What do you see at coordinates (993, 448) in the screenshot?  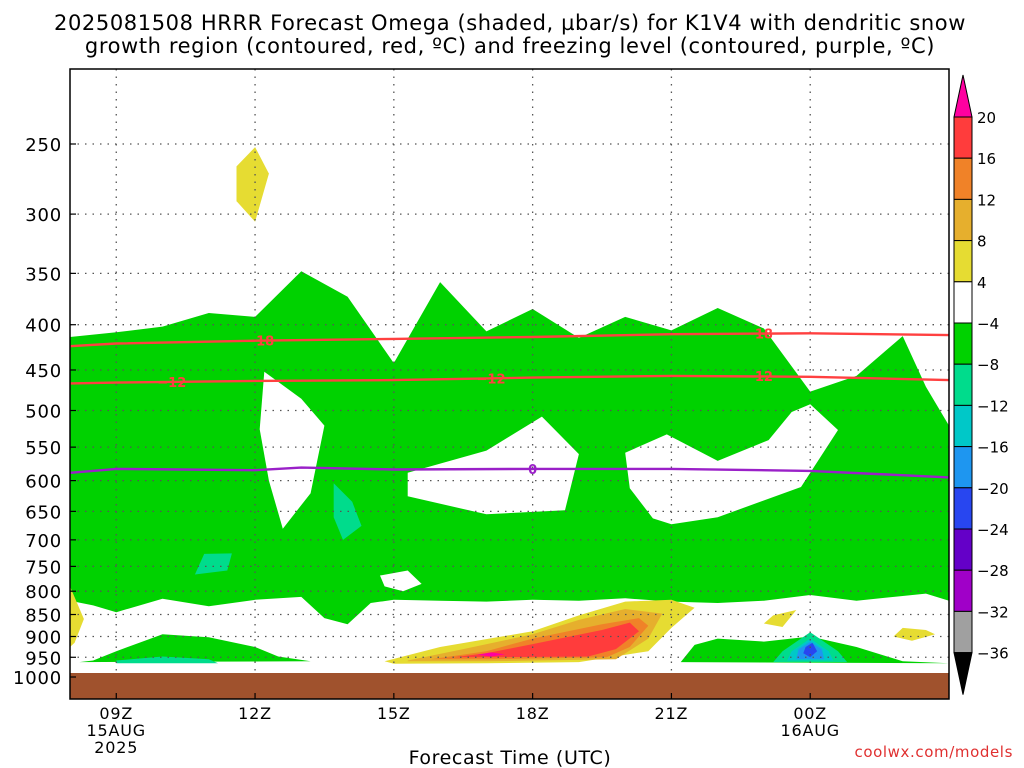 I see `colorbar-label-8: −16` at bounding box center [993, 448].